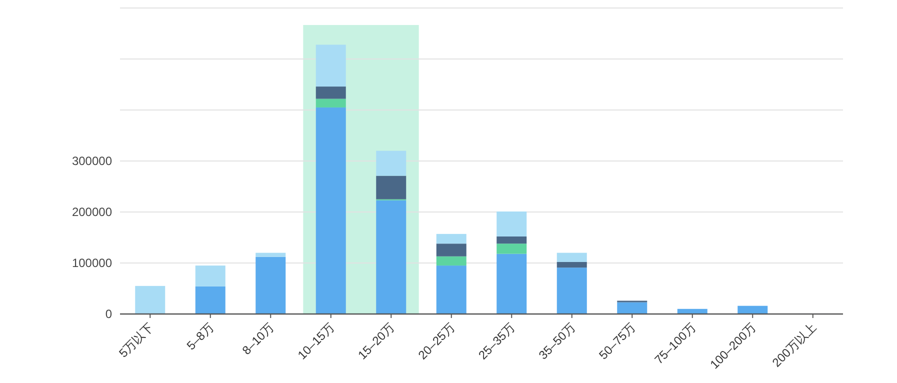  I want to click on x-tick-label: 5万以下, so click(136, 340).